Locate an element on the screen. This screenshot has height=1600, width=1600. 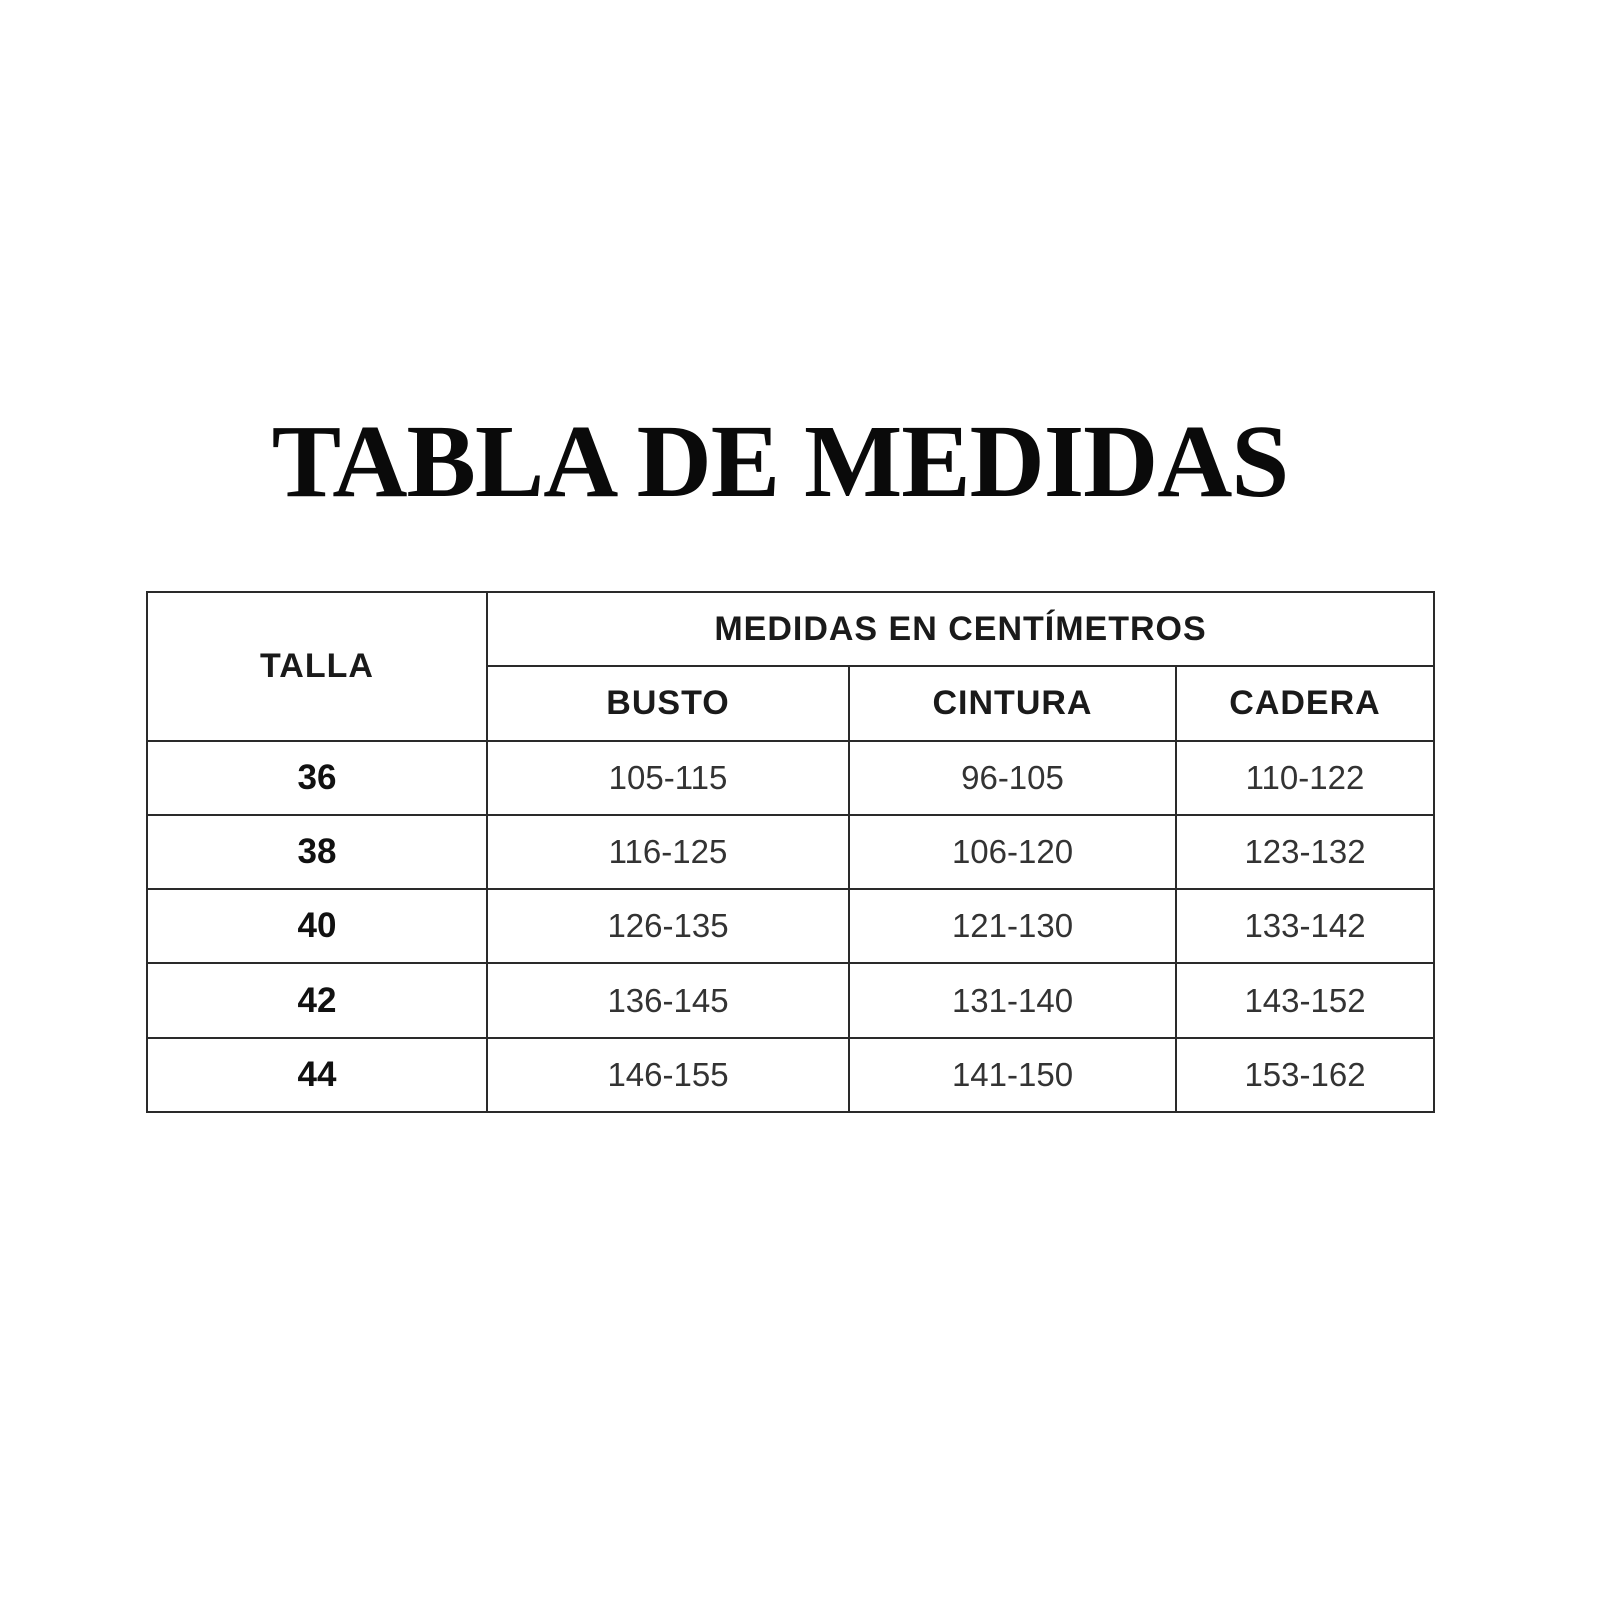
header-medidas: MEDIDAS EN CENTÍMETROS is located at coordinates (960, 629).